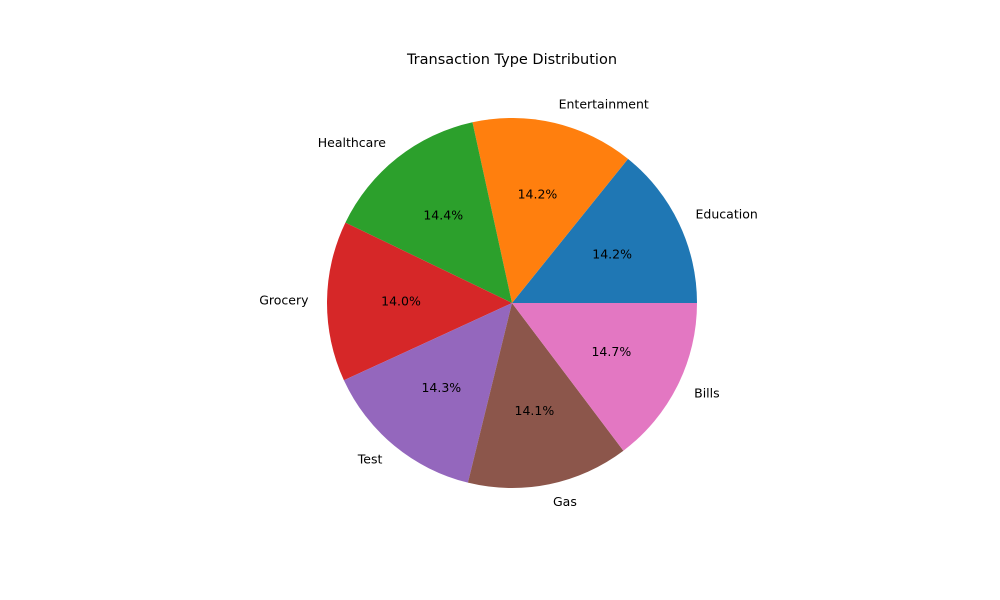 The width and height of the screenshot is (1000, 600). Describe the element at coordinates (611, 351) in the screenshot. I see `percent-label-bills: 14.7%` at that location.